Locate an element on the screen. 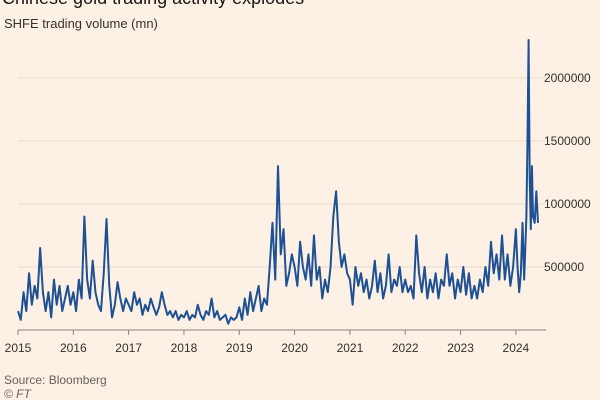 This screenshot has width=600, height=400. x-tick-label: 2021 is located at coordinates (350, 348).